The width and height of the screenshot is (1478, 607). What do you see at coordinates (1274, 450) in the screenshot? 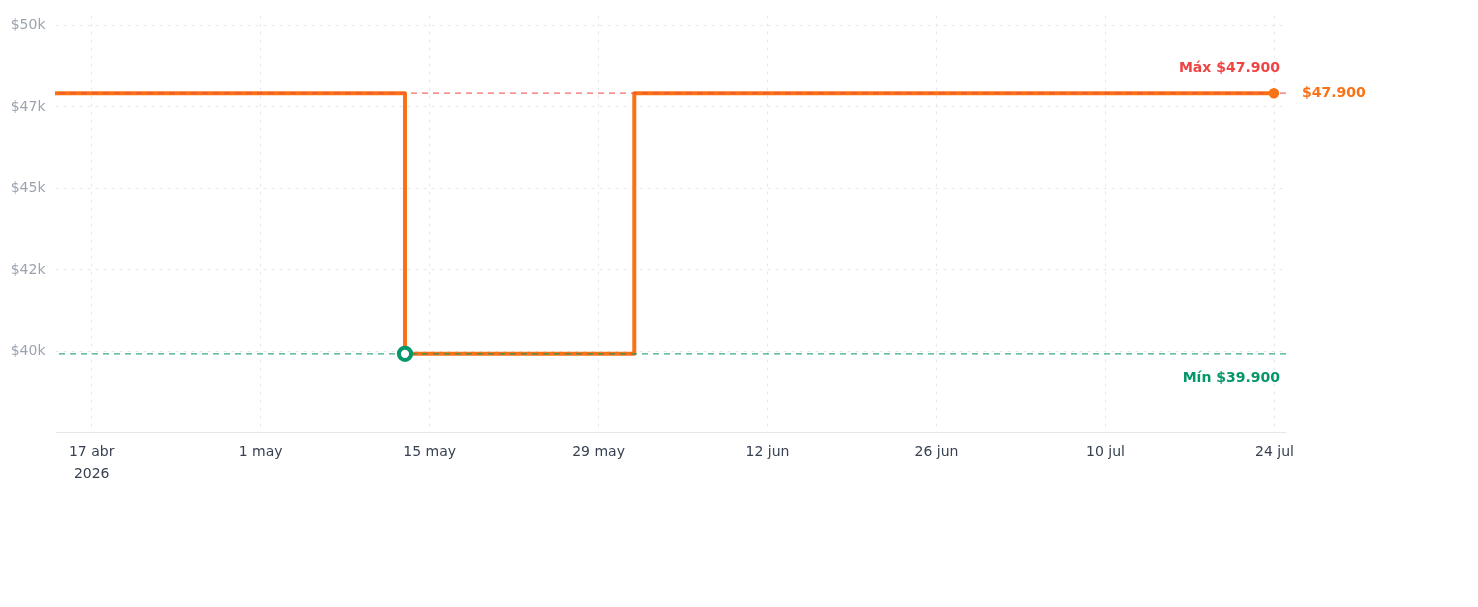
I see `x-tick-label: 24 jul` at bounding box center [1274, 450].